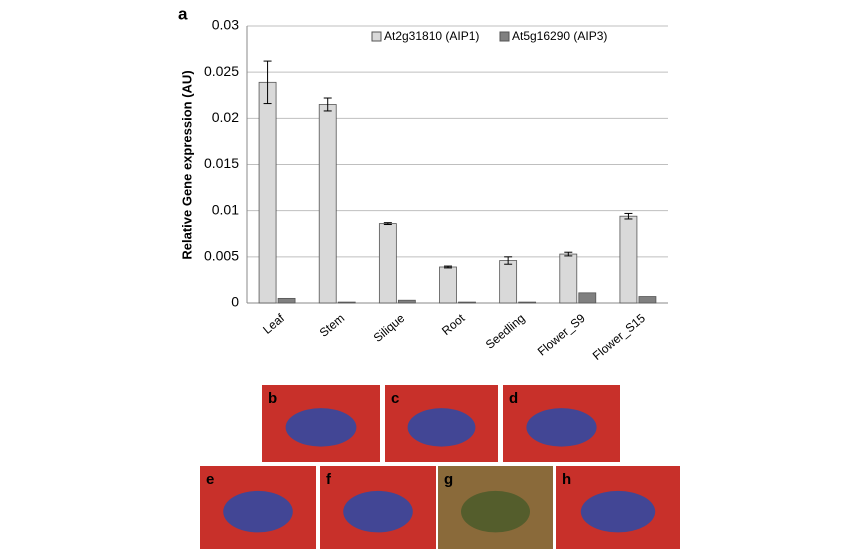 This screenshot has height=551, width=850. I want to click on x-tick-label: Seedling, so click(505, 331).